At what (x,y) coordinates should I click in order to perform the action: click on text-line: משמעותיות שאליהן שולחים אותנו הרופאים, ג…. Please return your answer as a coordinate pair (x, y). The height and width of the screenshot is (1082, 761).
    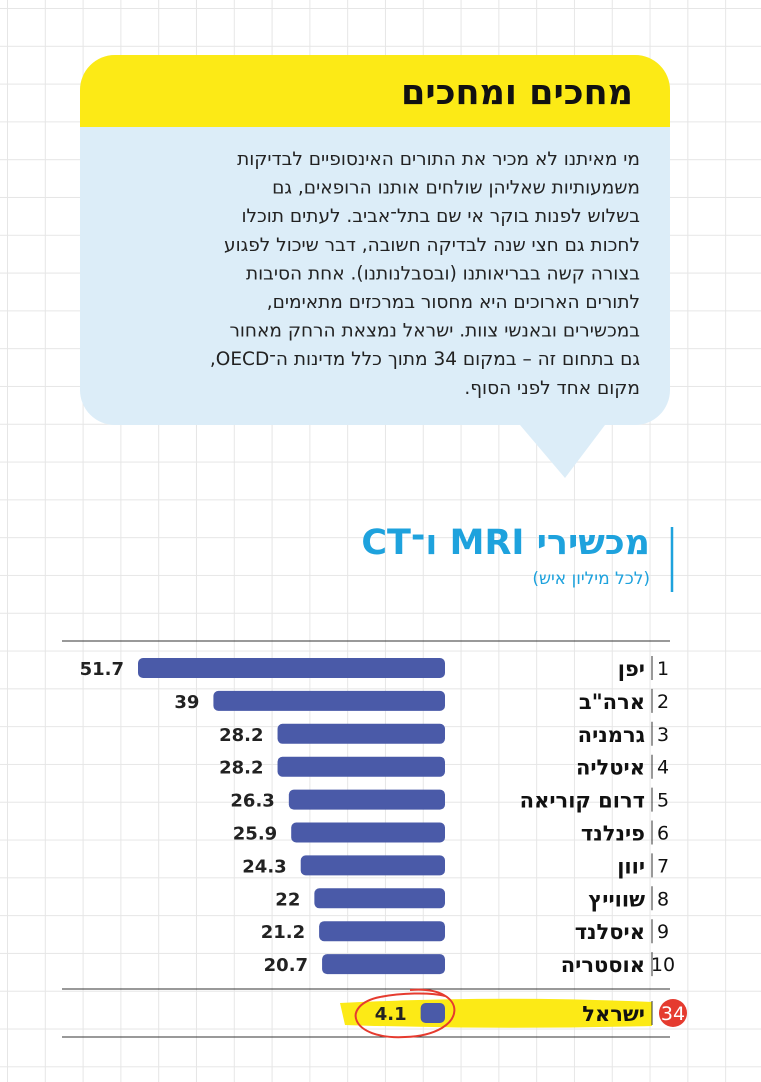
    Looking at the image, I should click on (456, 188).